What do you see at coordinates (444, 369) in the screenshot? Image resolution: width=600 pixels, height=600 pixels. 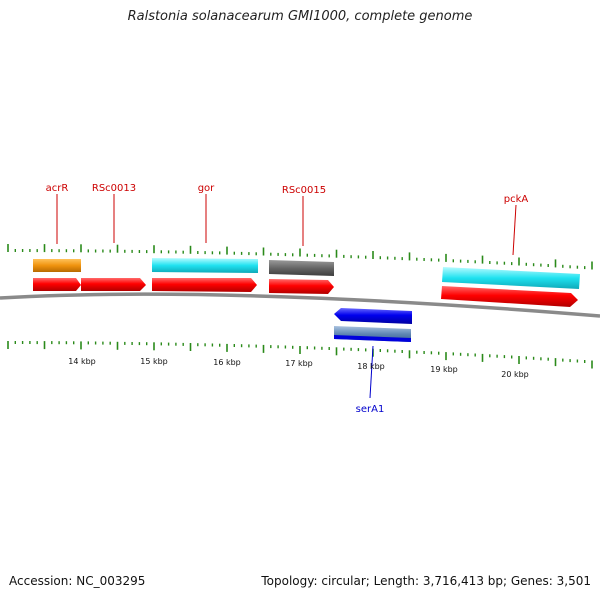 I see `axis-label-19kbp: 19 kbp` at bounding box center [444, 369].